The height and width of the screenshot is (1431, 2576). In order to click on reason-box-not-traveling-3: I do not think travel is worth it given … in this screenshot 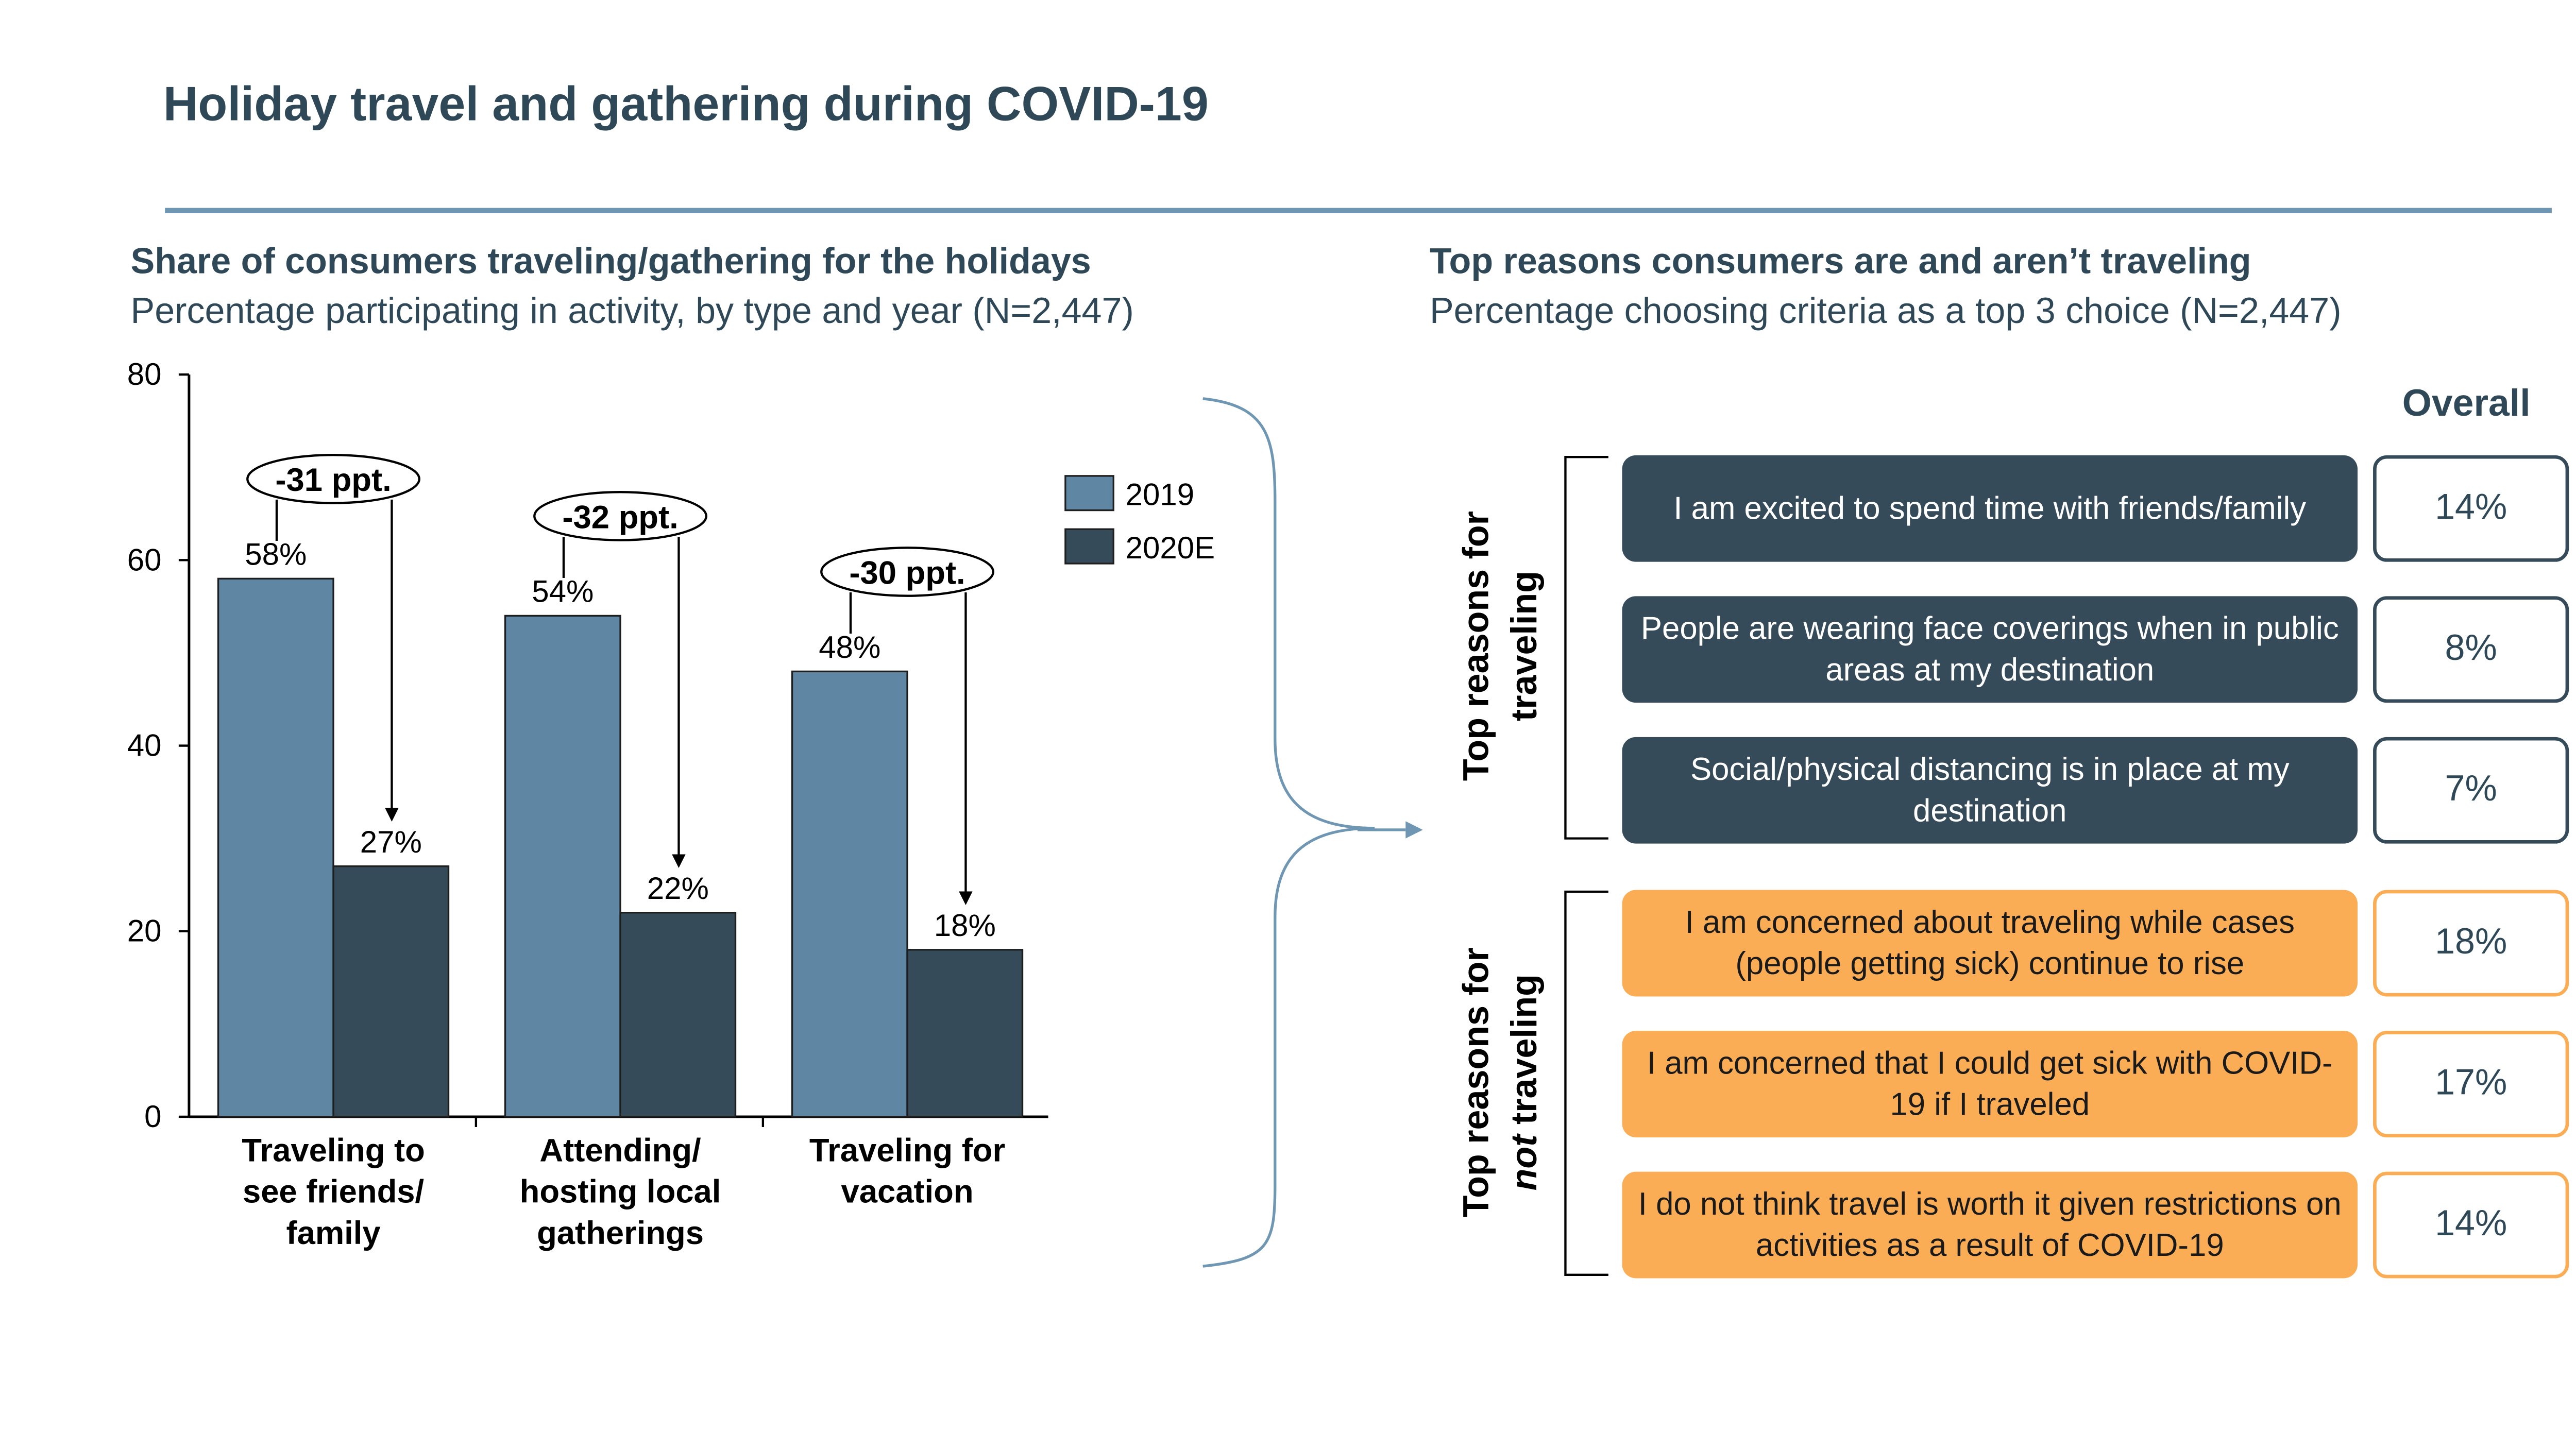, I will do `click(1990, 1225)`.